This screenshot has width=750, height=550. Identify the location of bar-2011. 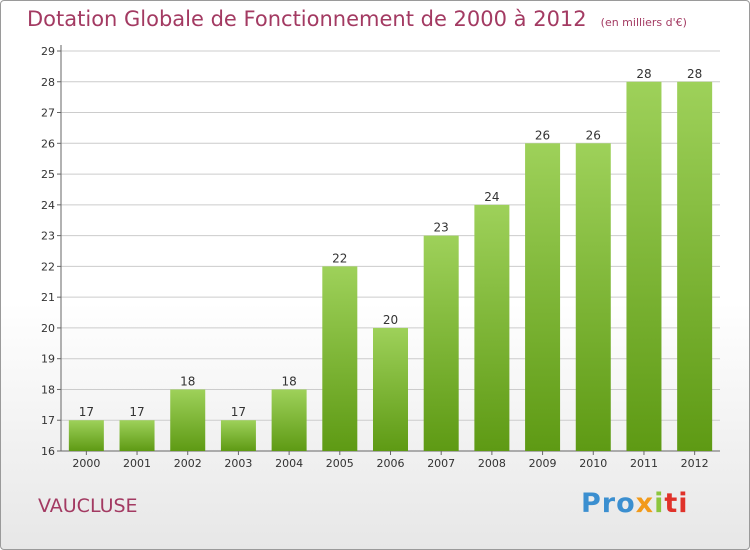
(644, 266).